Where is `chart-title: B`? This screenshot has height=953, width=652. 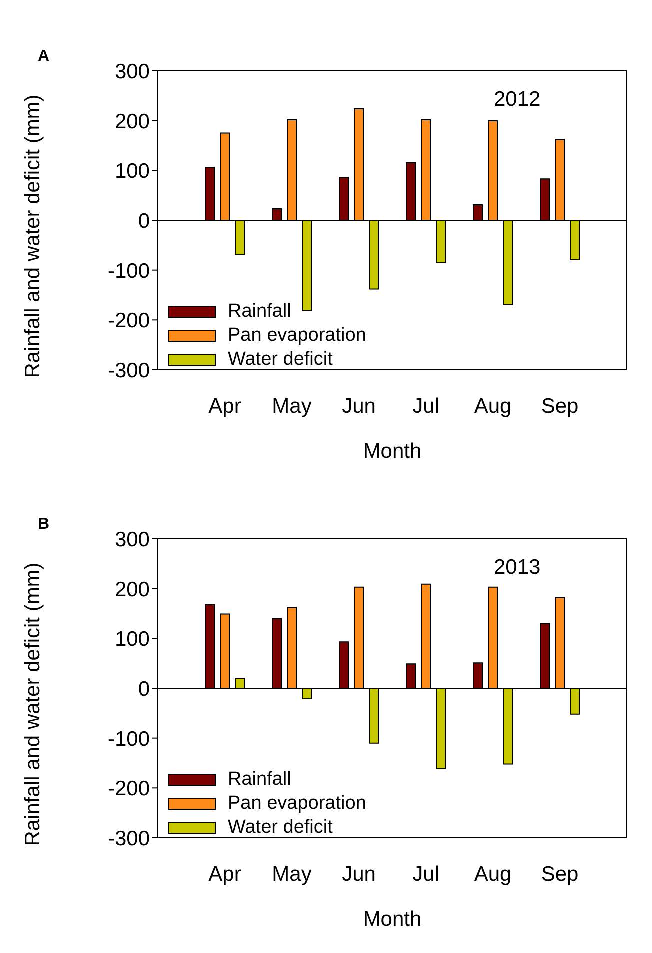
chart-title: B is located at coordinates (44, 525).